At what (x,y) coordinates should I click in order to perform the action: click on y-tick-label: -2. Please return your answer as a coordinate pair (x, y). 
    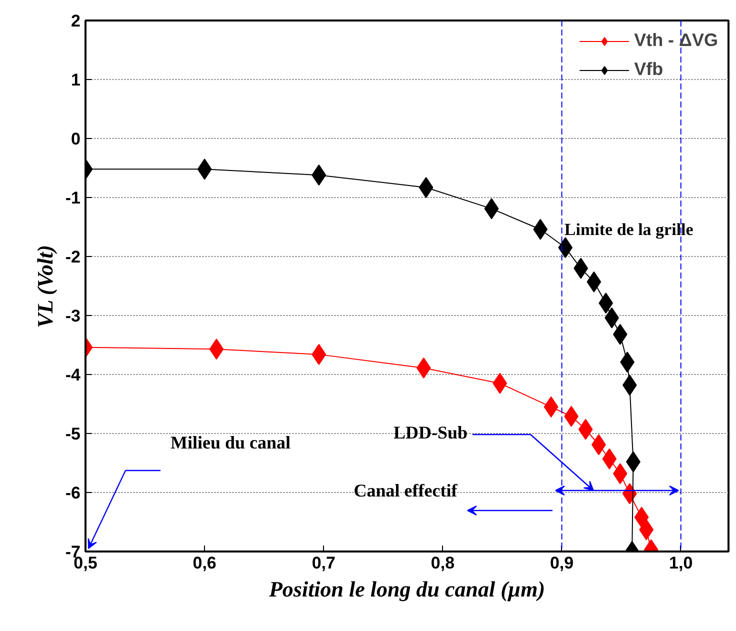
    Looking at the image, I should click on (73, 257).